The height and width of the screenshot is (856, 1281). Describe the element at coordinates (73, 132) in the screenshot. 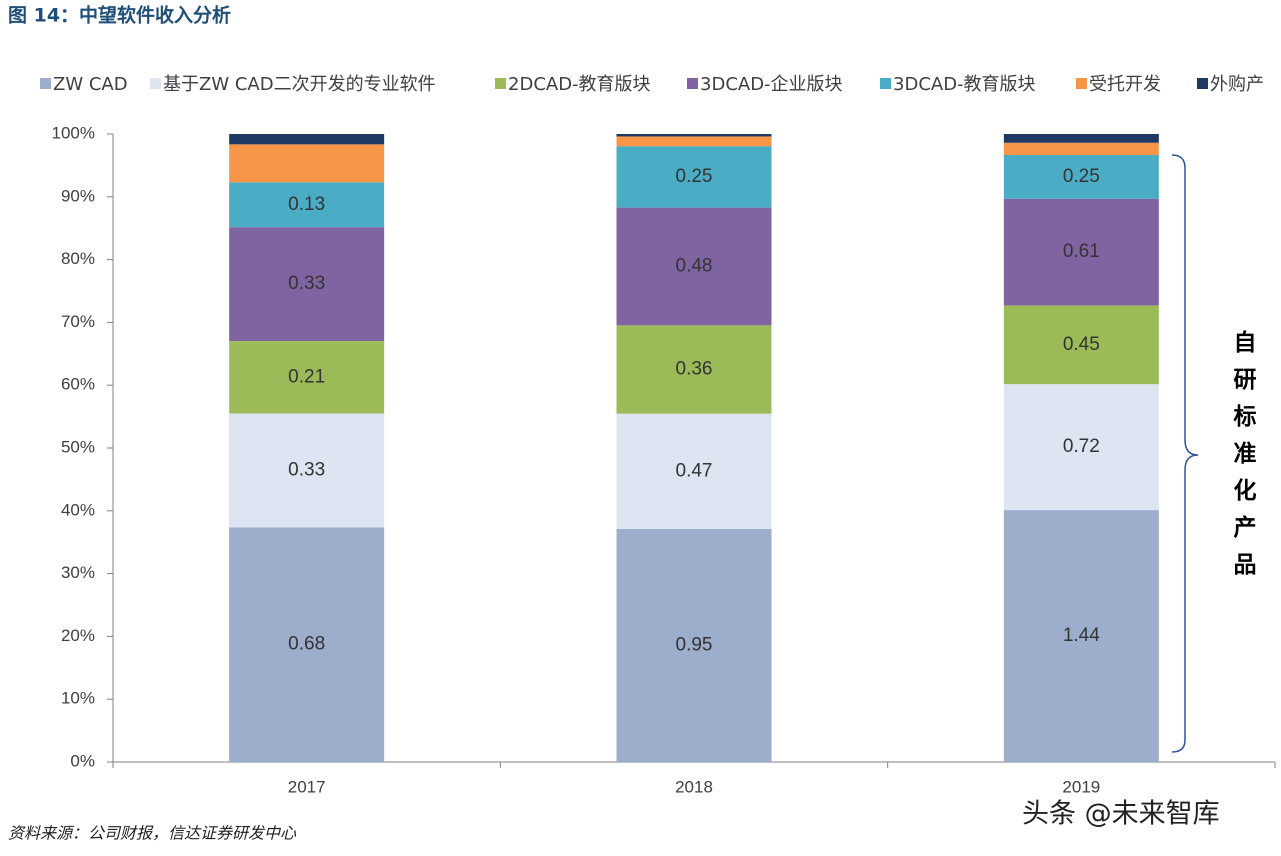

I see `y-tick-label: 100%` at that location.